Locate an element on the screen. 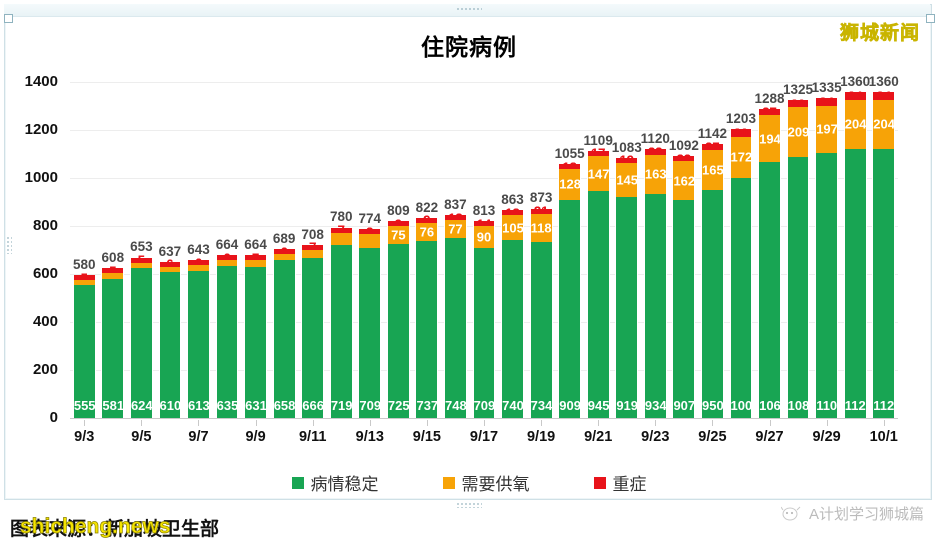 Image resolution: width=938 pixels, height=550 pixels. selection-handle-top-right is located at coordinates (930, 18).